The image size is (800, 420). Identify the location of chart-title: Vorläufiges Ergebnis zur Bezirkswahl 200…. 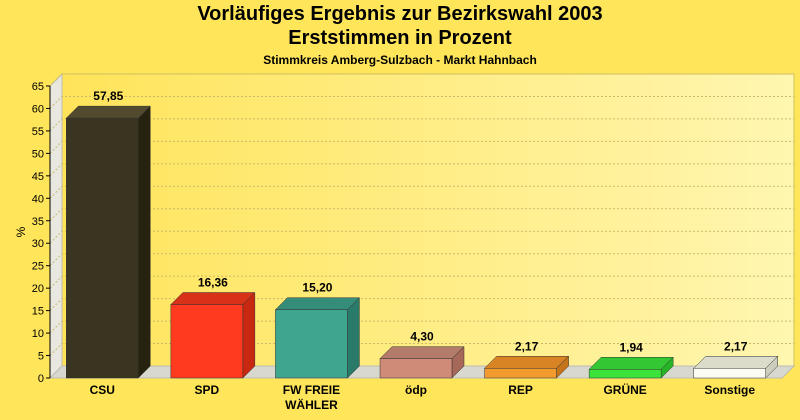
(400, 14).